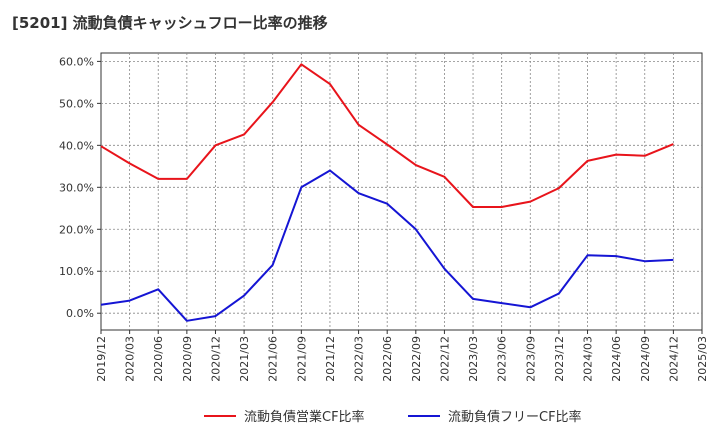 Image resolution: width=720 pixels, height=440 pixels. I want to click on x-tick-label: 2022/09, so click(416, 359).